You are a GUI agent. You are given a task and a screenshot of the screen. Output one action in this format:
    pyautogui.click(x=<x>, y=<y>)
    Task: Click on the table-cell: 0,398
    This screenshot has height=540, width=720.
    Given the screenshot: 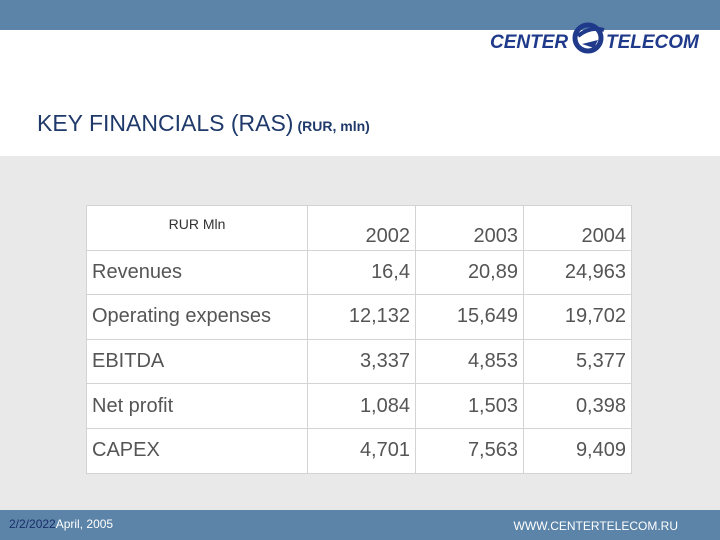 What is the action you would take?
    pyautogui.click(x=577, y=406)
    